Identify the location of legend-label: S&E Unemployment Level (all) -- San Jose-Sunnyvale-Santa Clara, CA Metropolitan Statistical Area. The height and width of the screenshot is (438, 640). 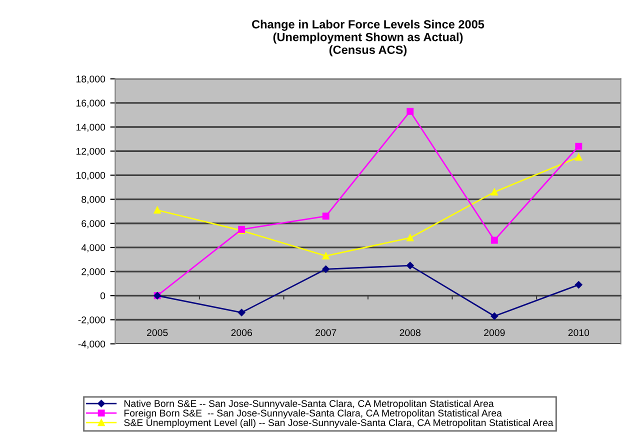
(339, 423).